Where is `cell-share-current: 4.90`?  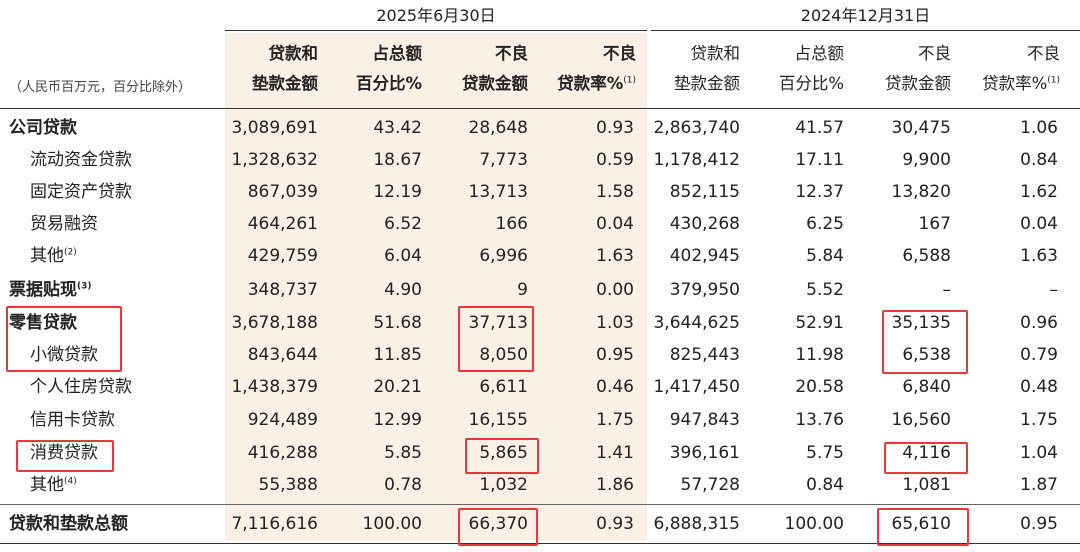 cell-share-current: 4.90 is located at coordinates (403, 290).